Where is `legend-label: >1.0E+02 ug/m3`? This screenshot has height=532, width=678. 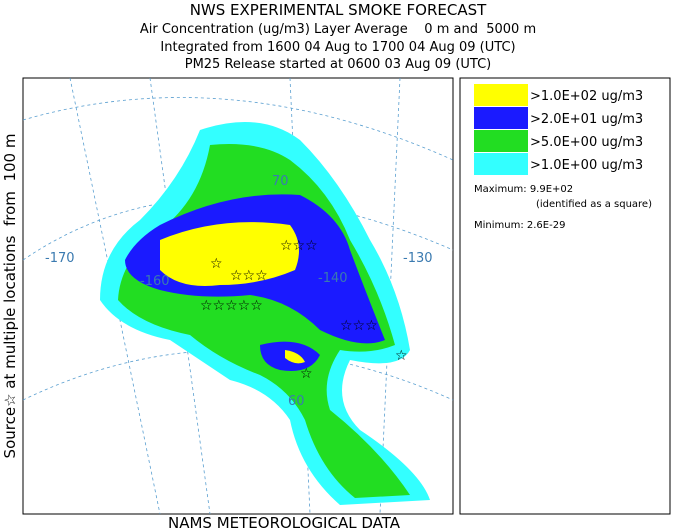 legend-label: >1.0E+02 ug/m3 is located at coordinates (586, 96).